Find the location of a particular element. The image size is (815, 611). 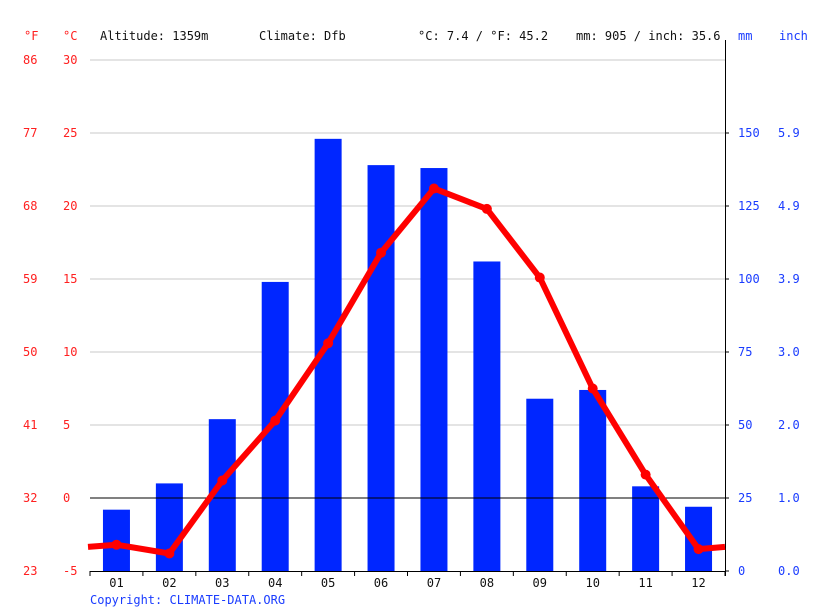

month-tick-label: 06 is located at coordinates (381, 583).